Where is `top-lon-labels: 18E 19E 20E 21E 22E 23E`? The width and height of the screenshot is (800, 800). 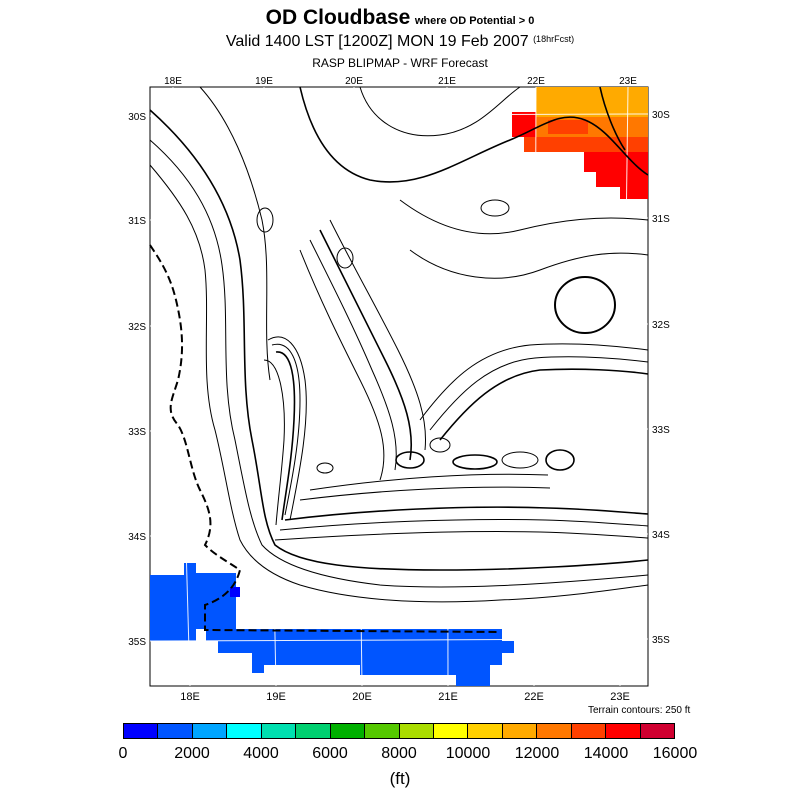 top-lon-labels: 18E 19E 20E 21E 22E 23E is located at coordinates (400, 81).